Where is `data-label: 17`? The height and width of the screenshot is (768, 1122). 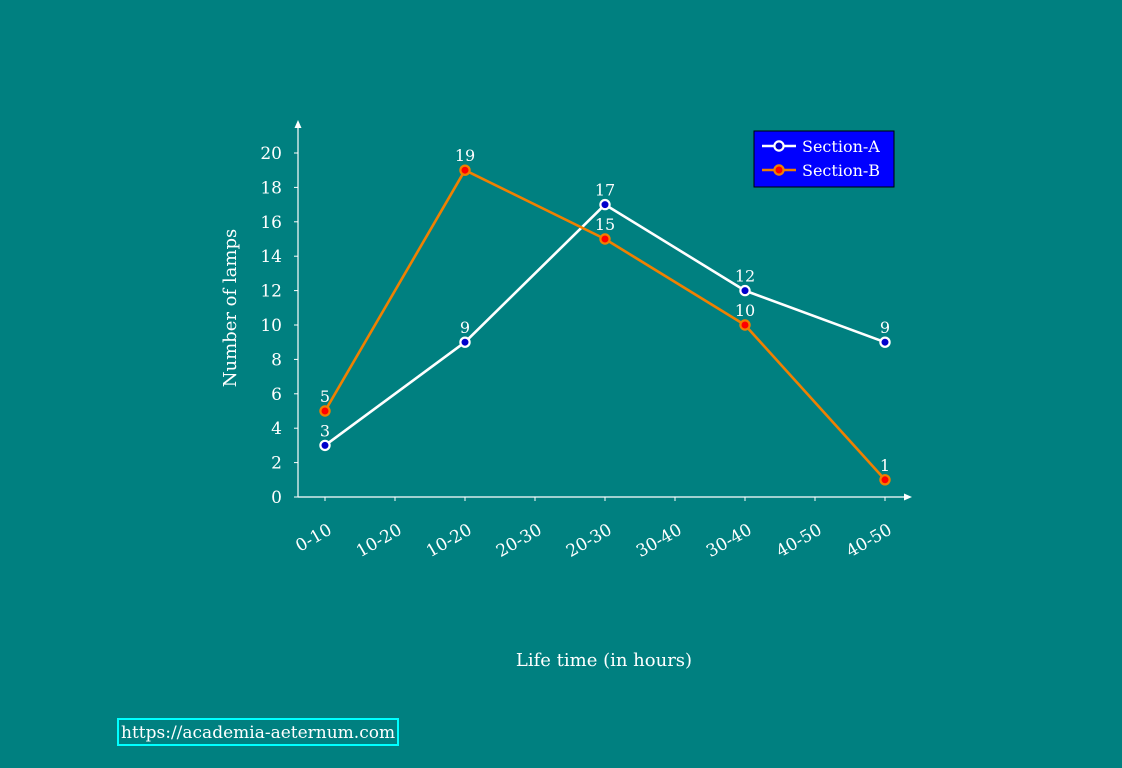
data-label: 17 is located at coordinates (605, 190).